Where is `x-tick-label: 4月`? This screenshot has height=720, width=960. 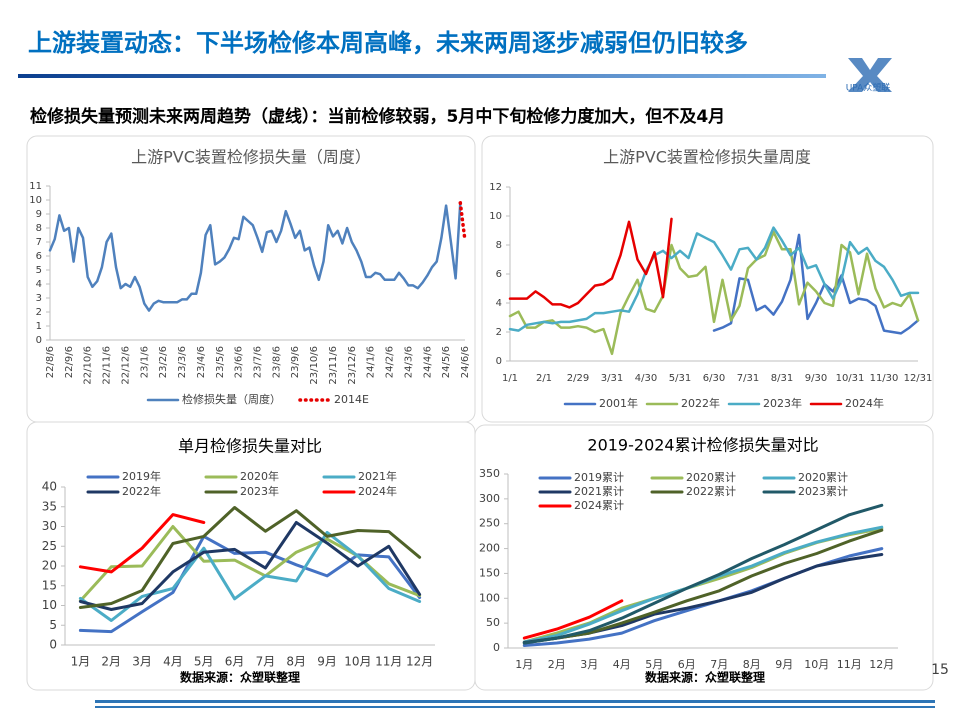 x-tick-label: 4月 is located at coordinates (622, 664).